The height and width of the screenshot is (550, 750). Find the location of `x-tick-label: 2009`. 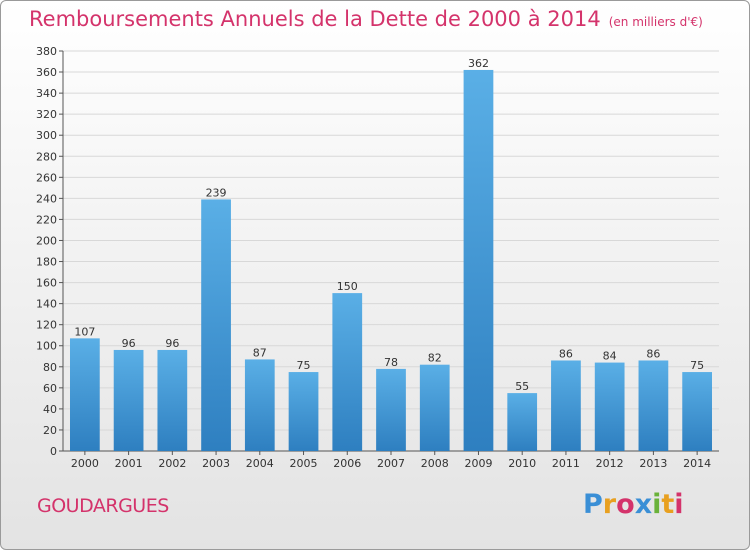

x-tick-label: 2009 is located at coordinates (478, 463).